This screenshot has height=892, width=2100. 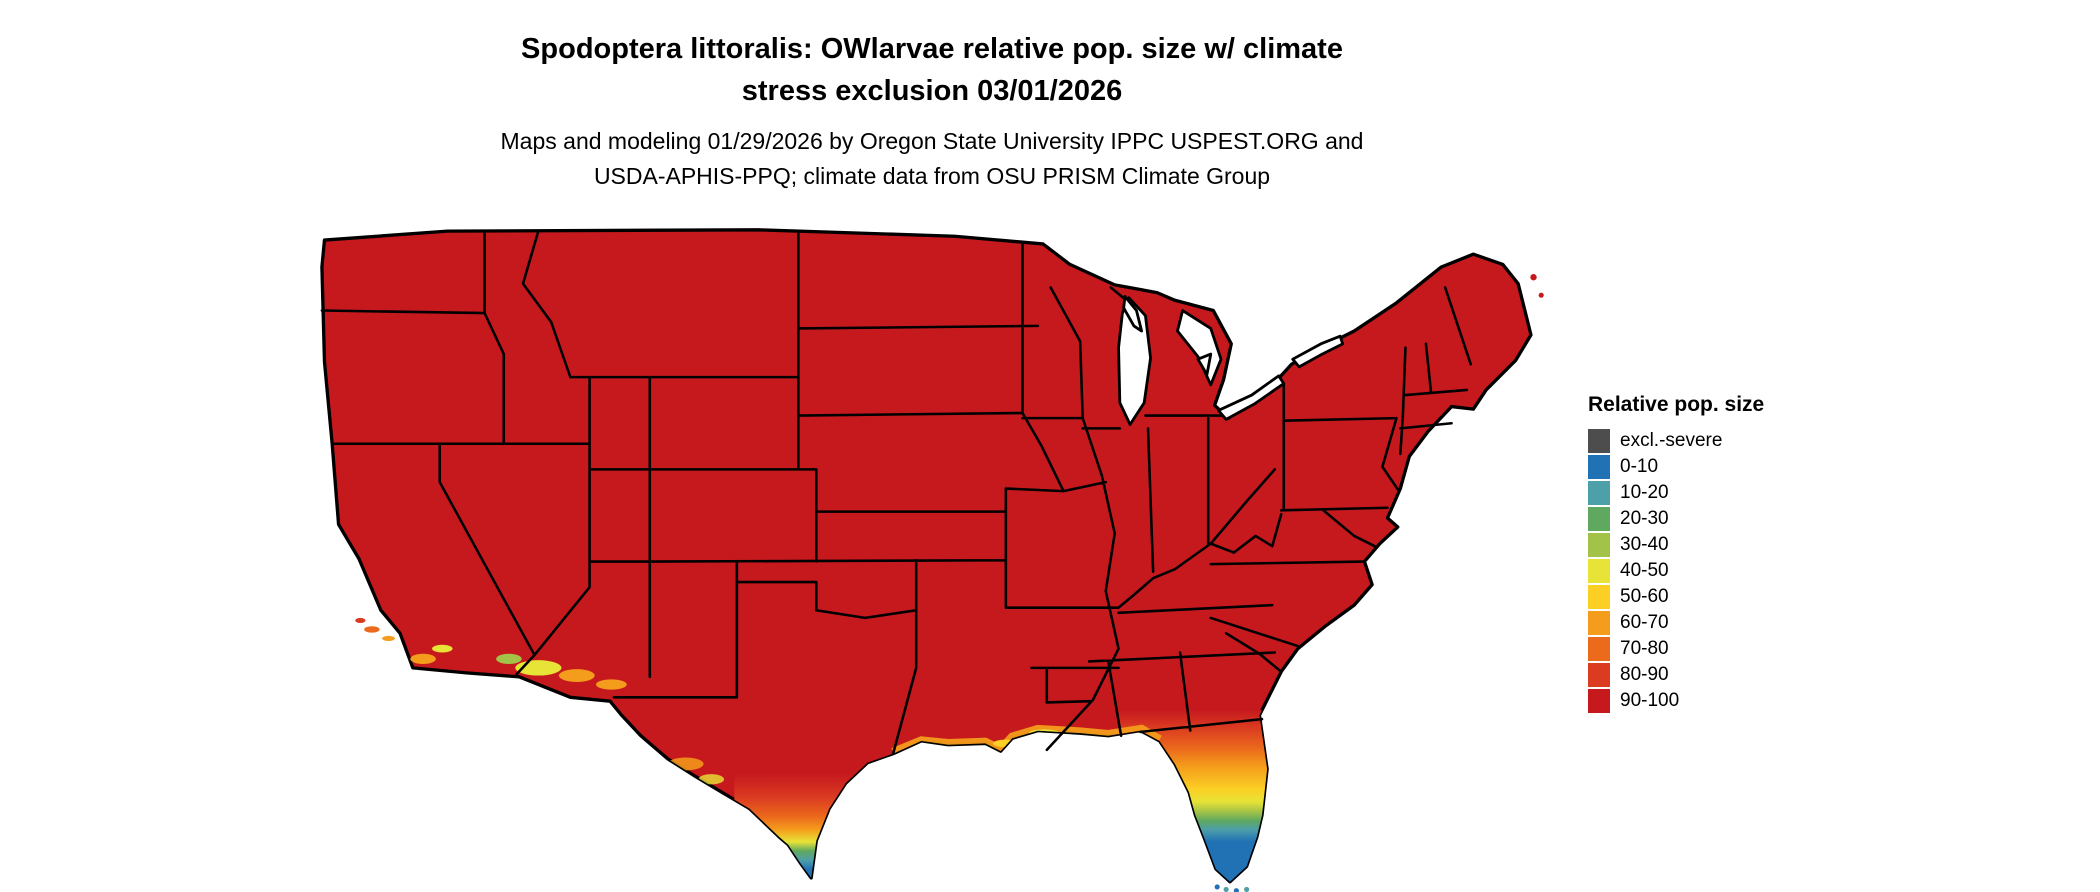 I want to click on legend-label: excl.-severe, so click(x=1671, y=440).